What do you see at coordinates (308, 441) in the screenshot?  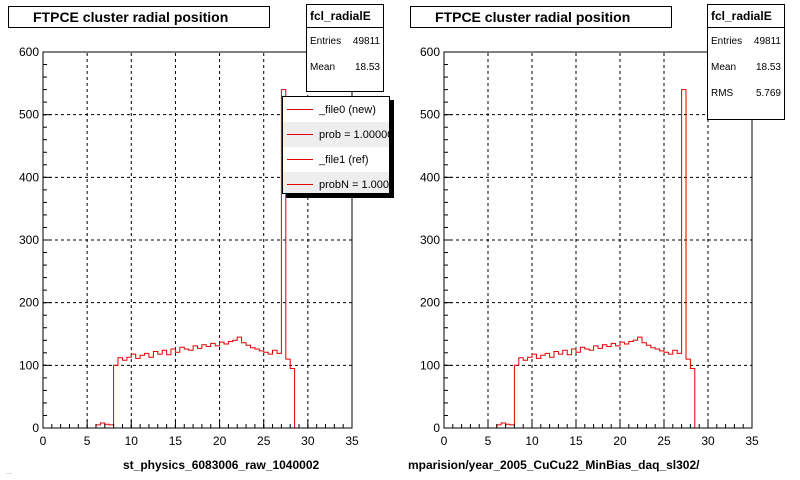 I see `left-x-tick-label: 30` at bounding box center [308, 441].